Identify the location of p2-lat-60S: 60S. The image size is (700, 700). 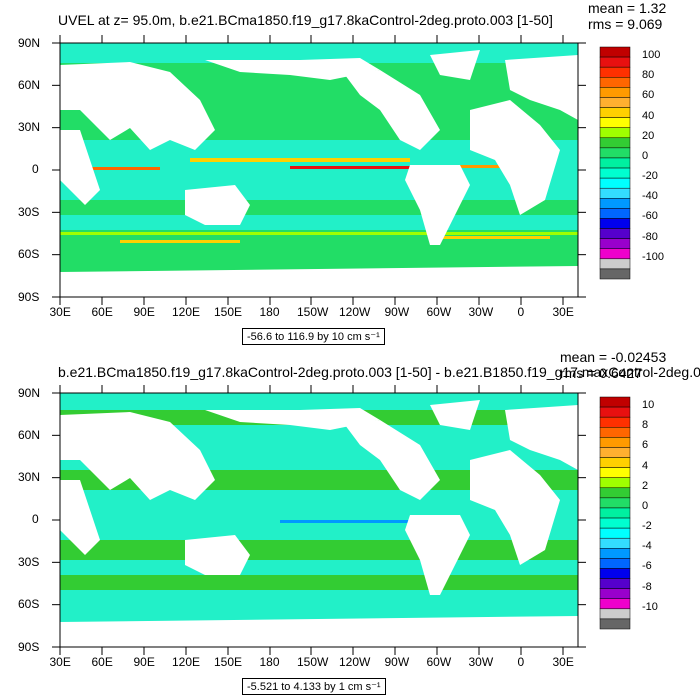
(29, 604).